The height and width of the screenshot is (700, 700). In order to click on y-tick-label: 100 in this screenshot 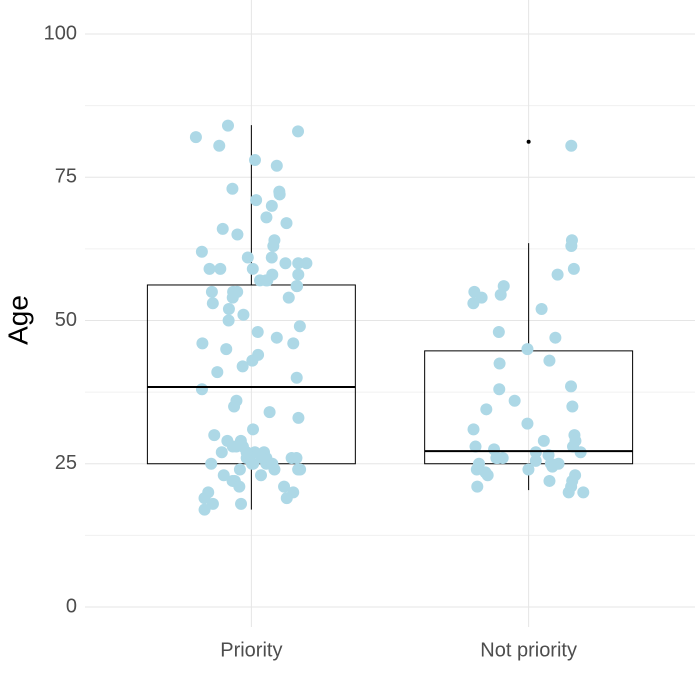, I will do `click(60, 33)`.